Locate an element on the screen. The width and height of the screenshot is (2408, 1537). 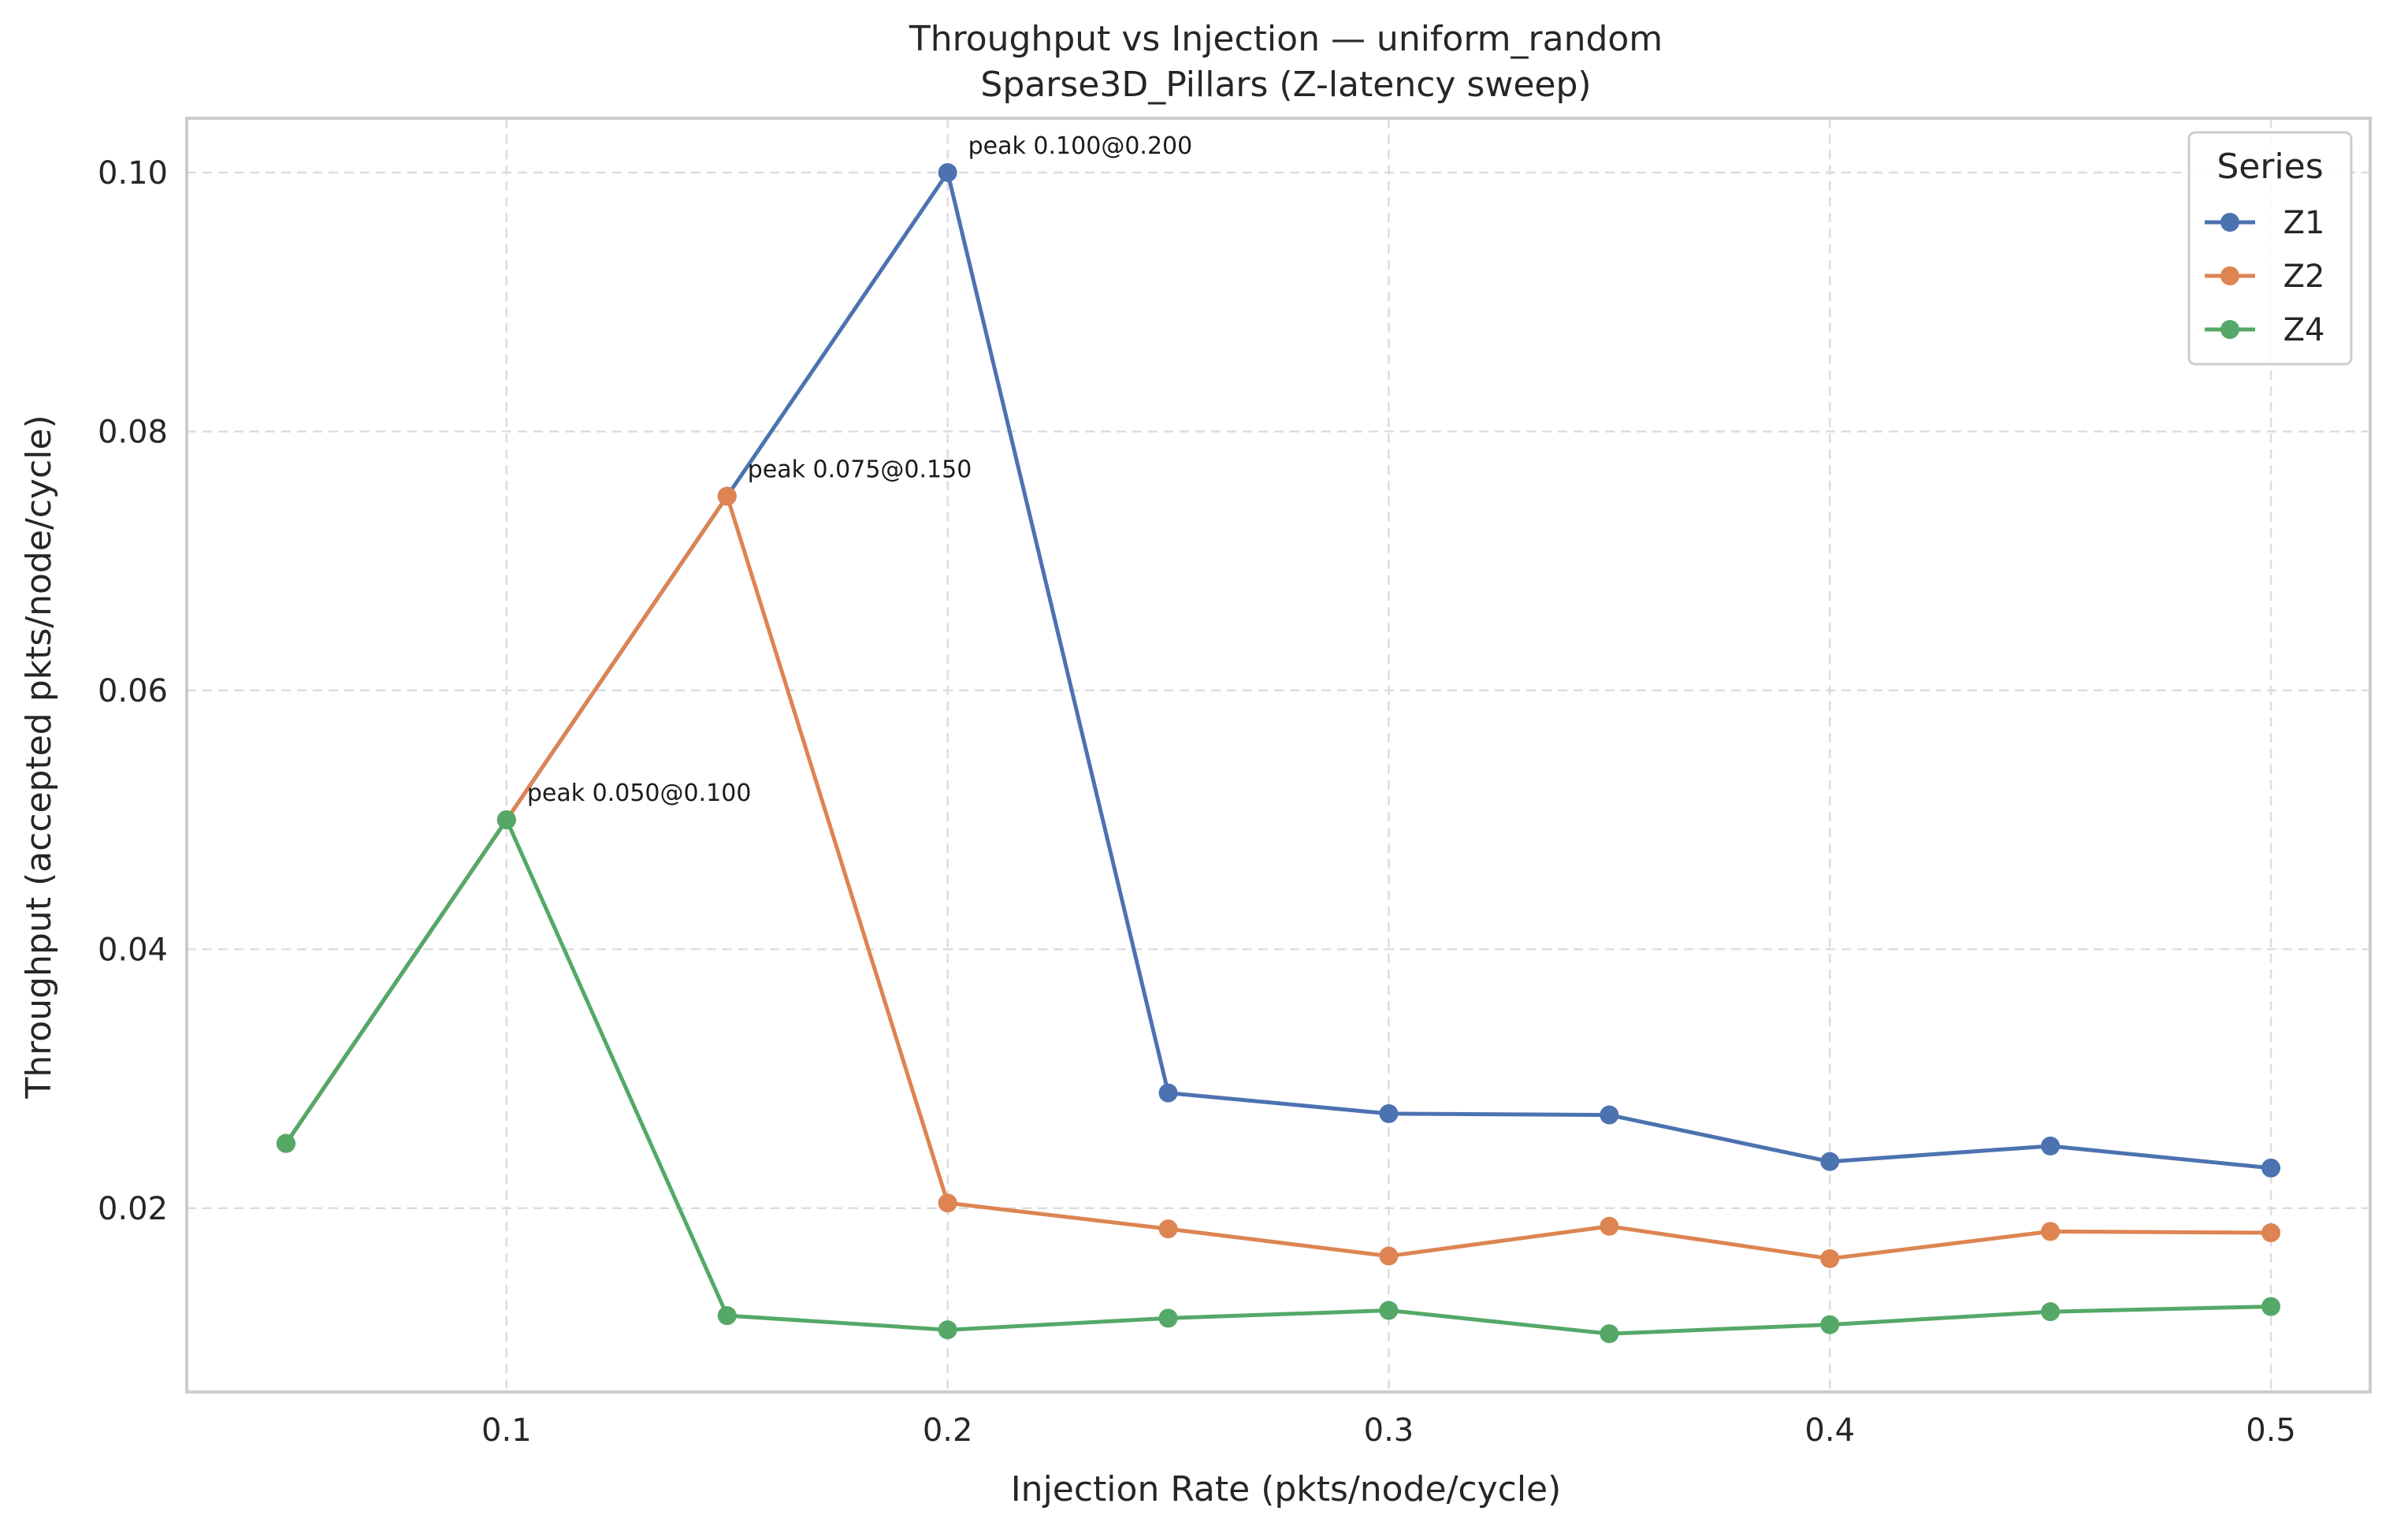
y-tick-label: 0.06 is located at coordinates (133, 691).